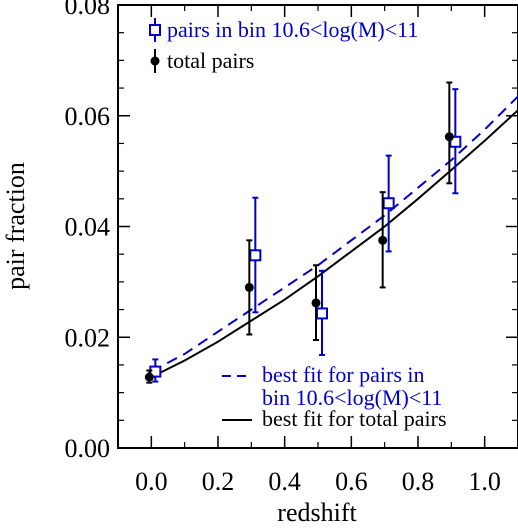 The image size is (518, 529). What do you see at coordinates (354, 418) in the screenshot?
I see `legend-label: best fit for total pairs` at bounding box center [354, 418].